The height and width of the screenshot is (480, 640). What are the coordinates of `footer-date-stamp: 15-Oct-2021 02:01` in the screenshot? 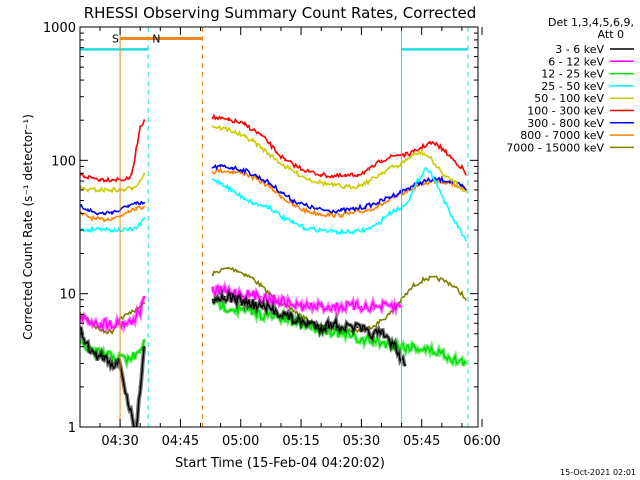 It's located at (598, 472).